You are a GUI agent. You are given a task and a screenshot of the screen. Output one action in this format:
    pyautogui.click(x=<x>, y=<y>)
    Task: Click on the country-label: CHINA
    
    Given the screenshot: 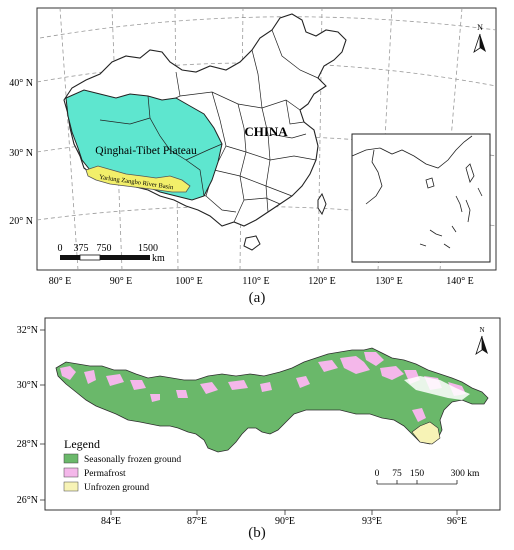 What is the action you would take?
    pyautogui.click(x=266, y=131)
    